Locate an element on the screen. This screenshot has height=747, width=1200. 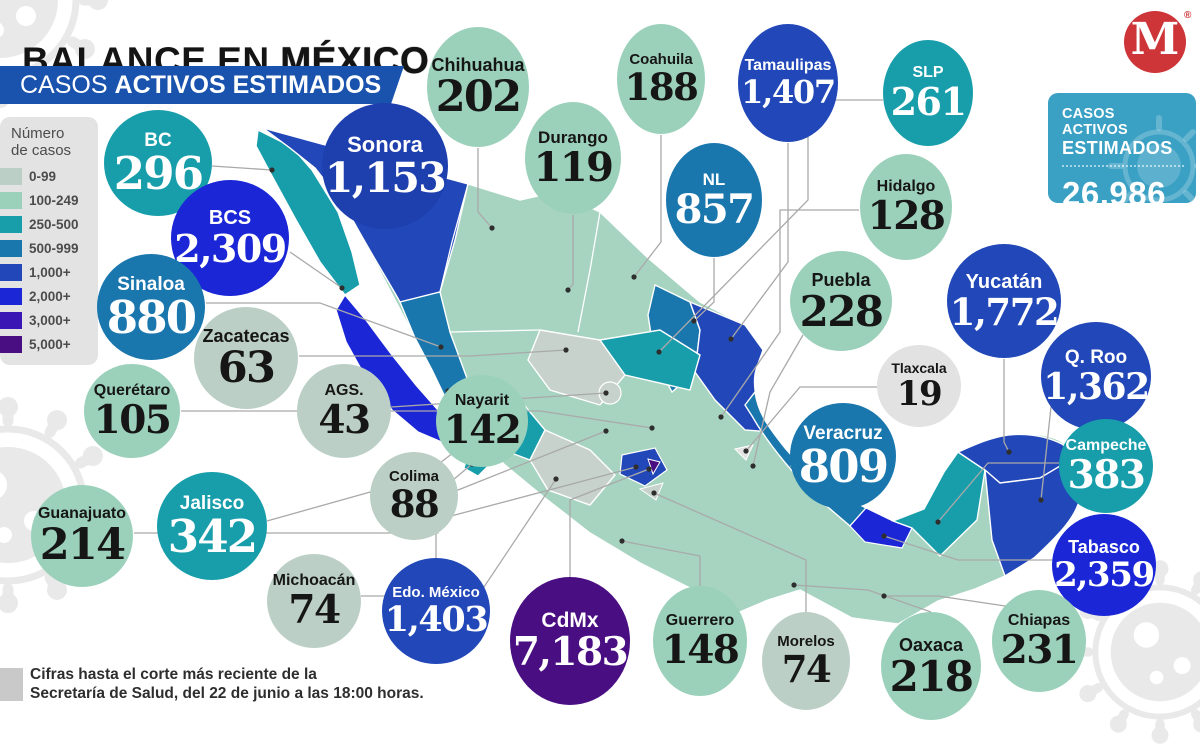
leader-line-morelos is located at coordinates (730, 552).